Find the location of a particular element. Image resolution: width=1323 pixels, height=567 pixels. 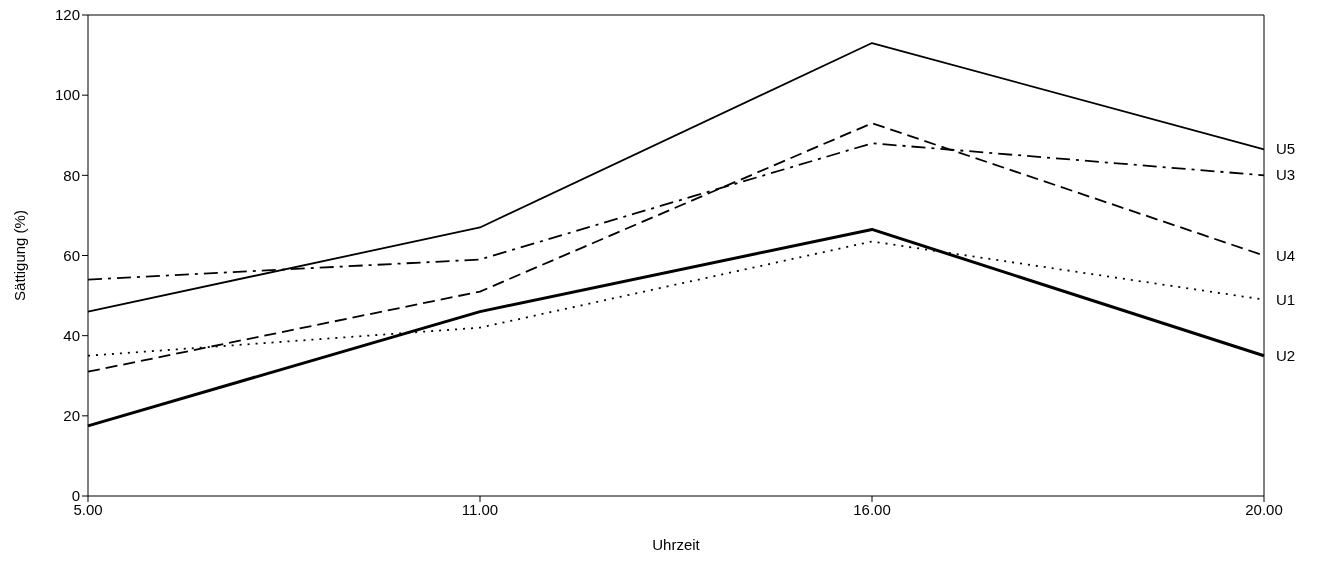

series-label: U4 is located at coordinates (1286, 255).